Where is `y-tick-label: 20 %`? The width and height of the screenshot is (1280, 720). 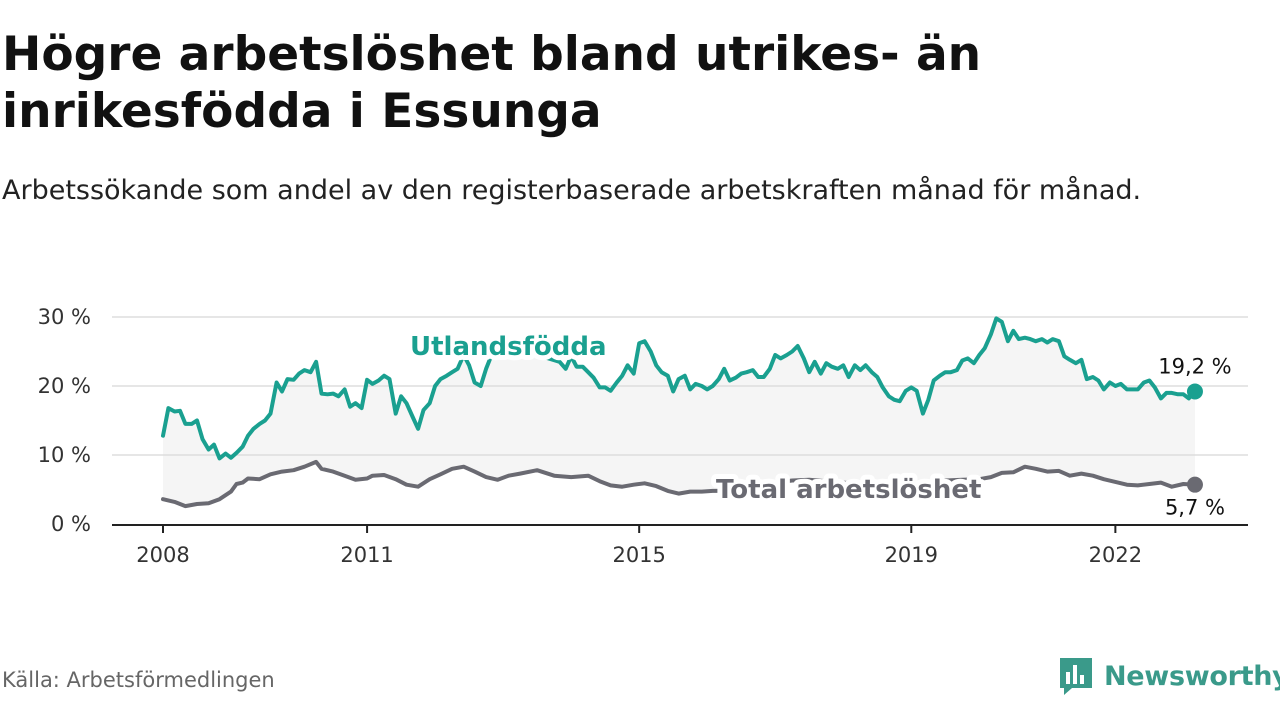
y-tick-label: 20 % is located at coordinates (64, 386).